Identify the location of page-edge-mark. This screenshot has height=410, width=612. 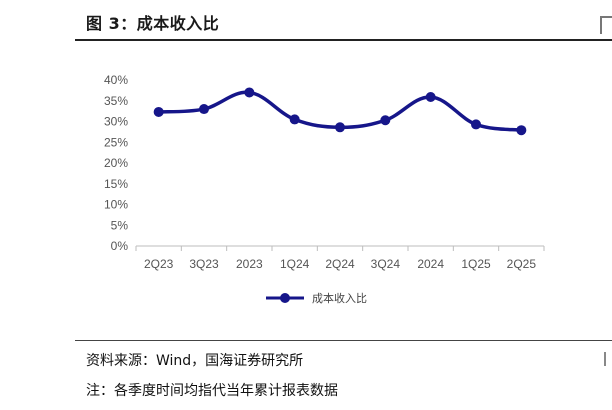
(606, 25).